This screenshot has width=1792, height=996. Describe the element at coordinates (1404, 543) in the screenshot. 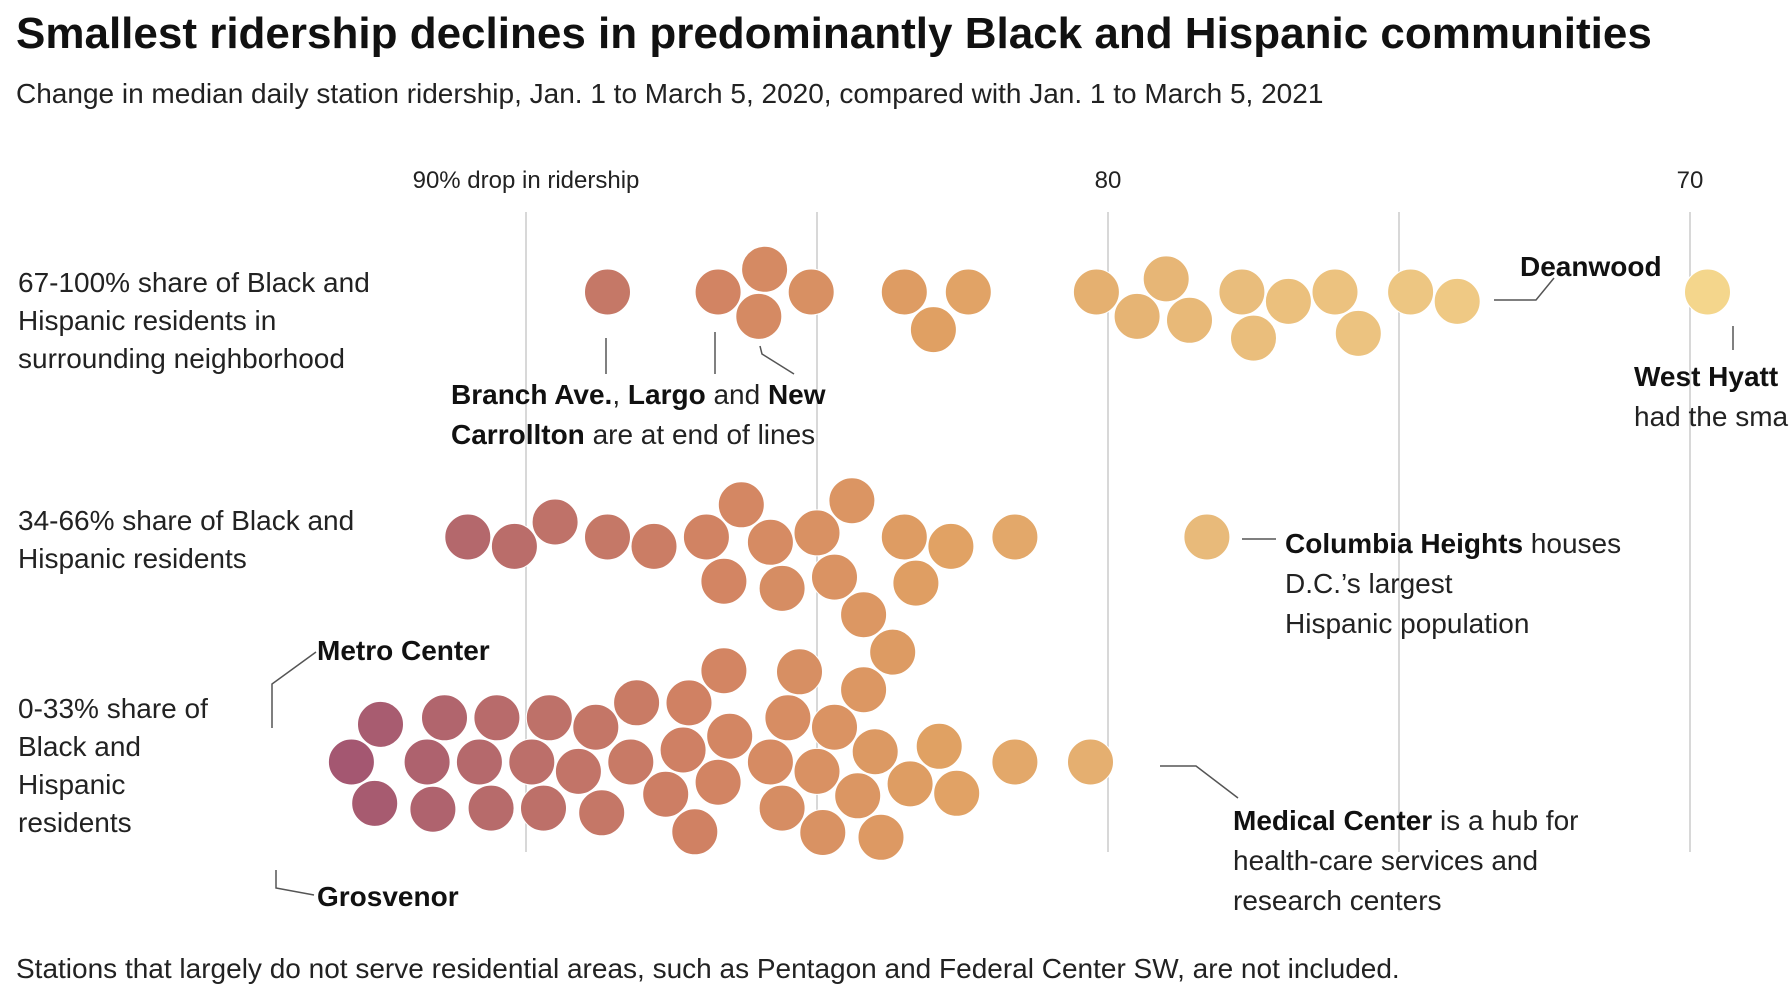

I see `annotation-columbia-name: Columbia Heights` at that location.